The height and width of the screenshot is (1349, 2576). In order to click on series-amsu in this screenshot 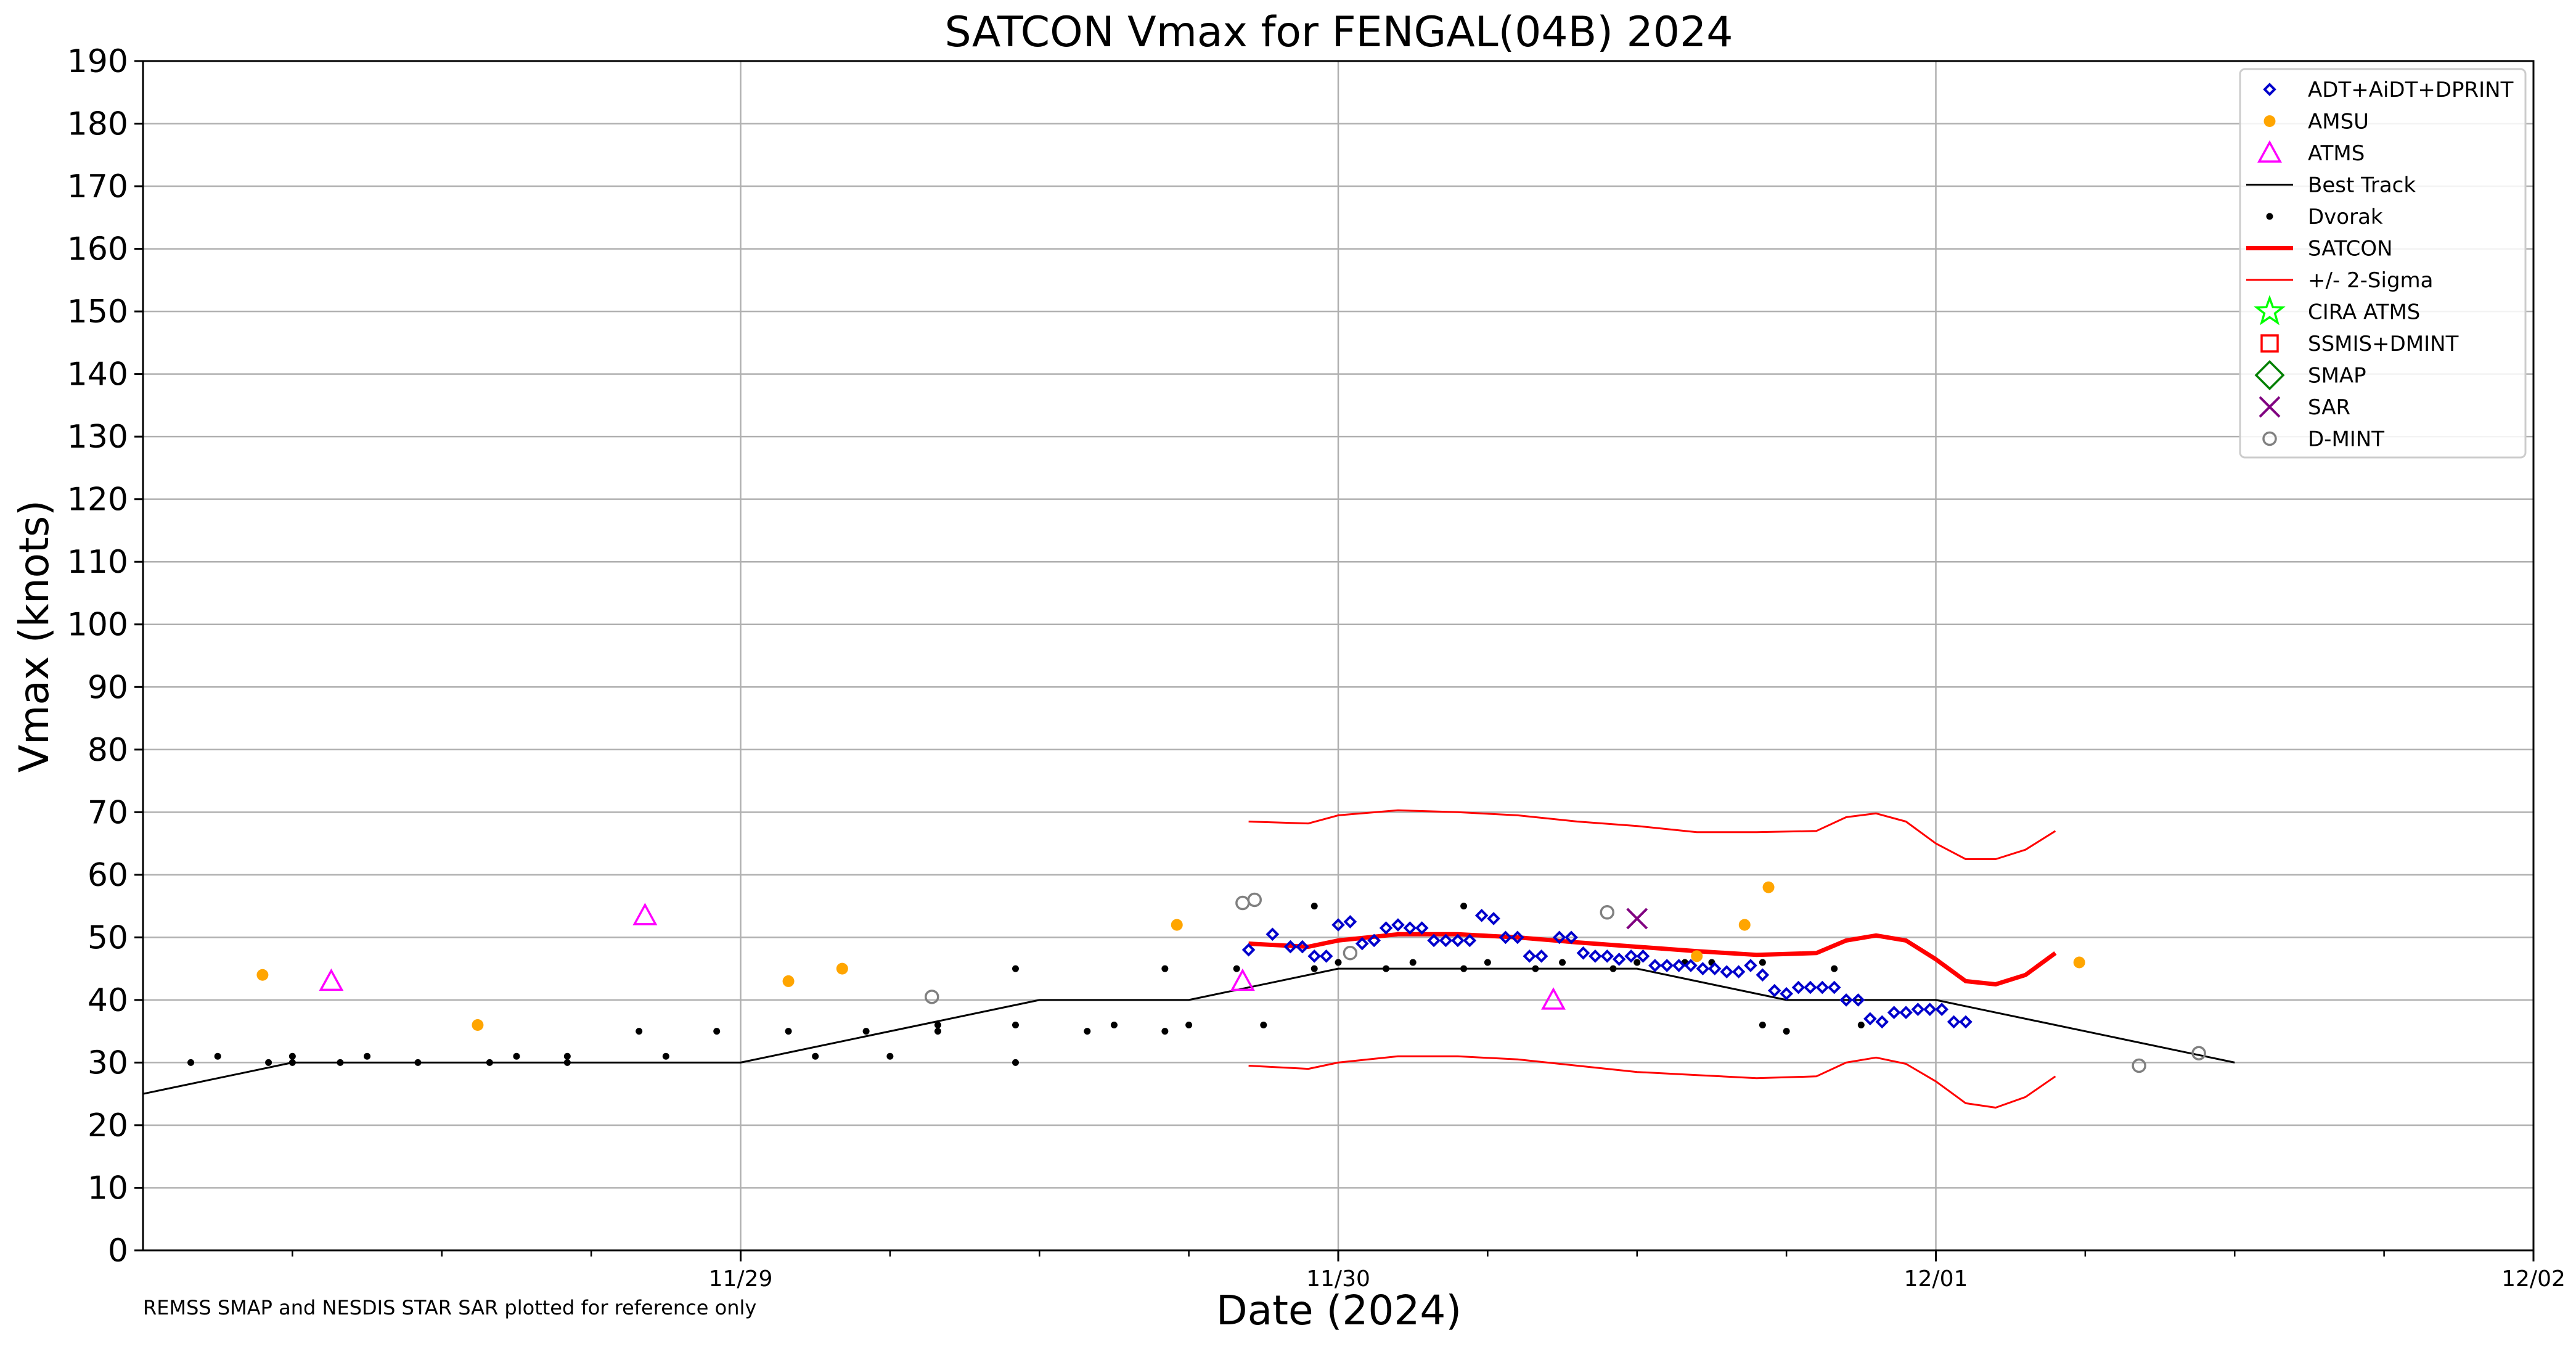, I will do `click(1170, 956)`.